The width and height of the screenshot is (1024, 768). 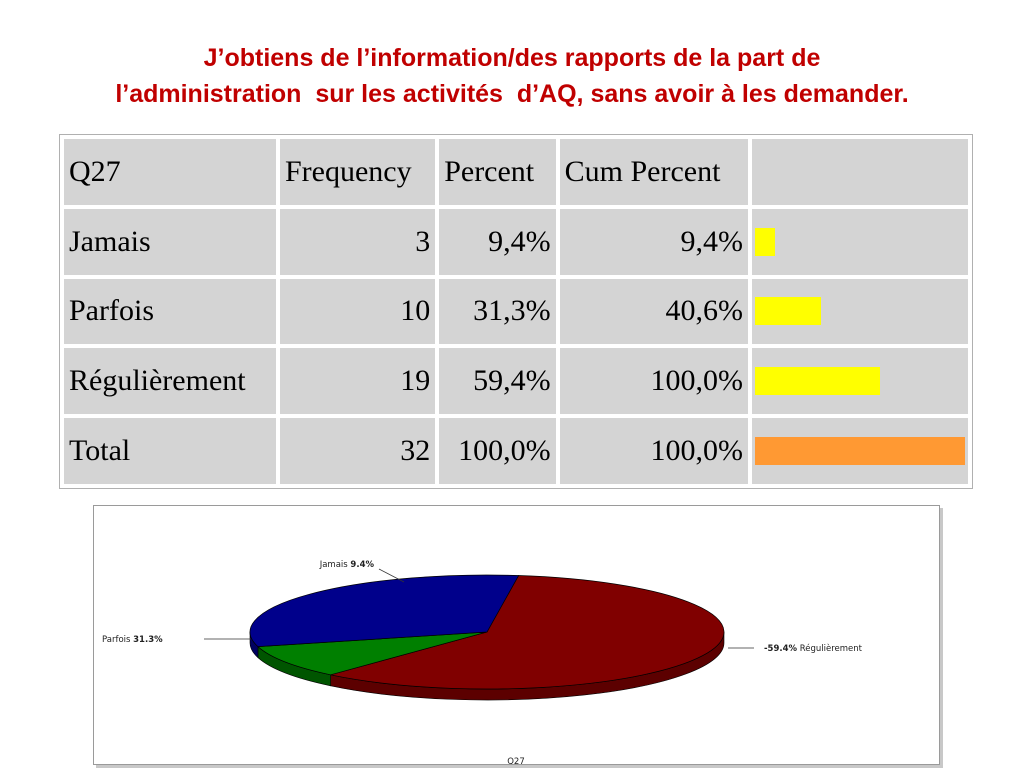 I want to click on header-percent: Percent, so click(x=497, y=172).